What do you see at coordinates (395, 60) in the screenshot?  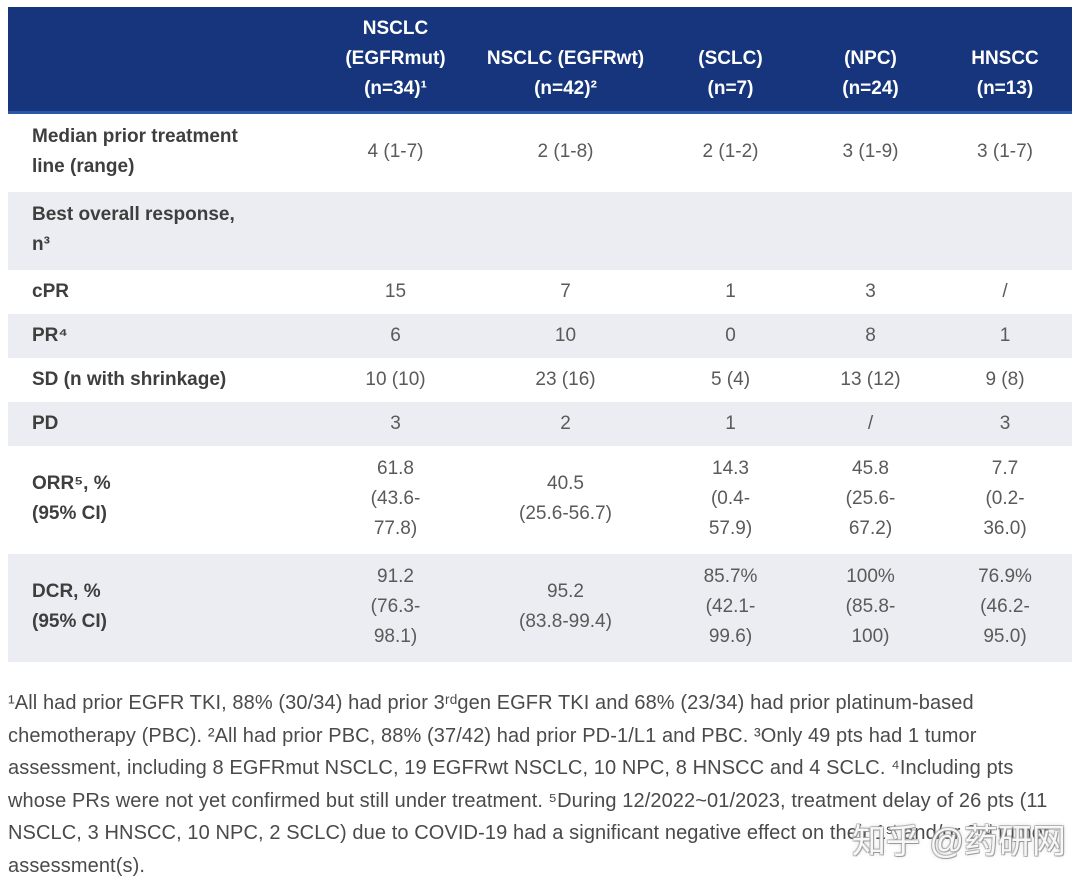 I see `header-cell-nsclc-egfrmut: NSCLC (EGFRmut) (n=34)¹` at bounding box center [395, 60].